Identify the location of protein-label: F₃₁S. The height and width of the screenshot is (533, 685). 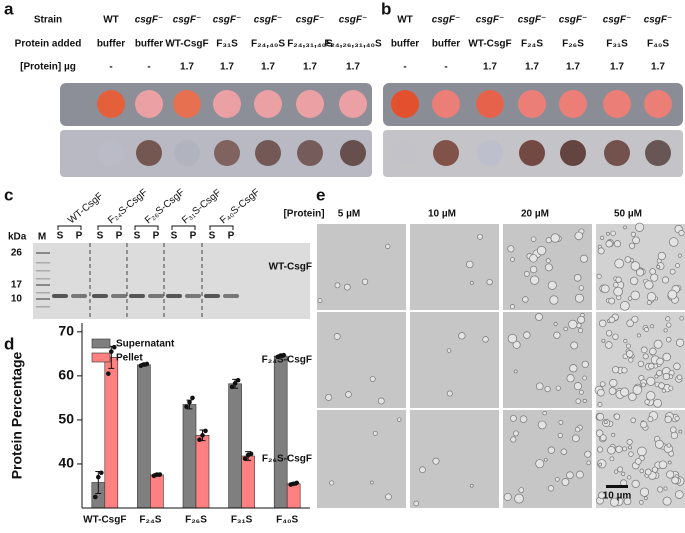
(227, 44).